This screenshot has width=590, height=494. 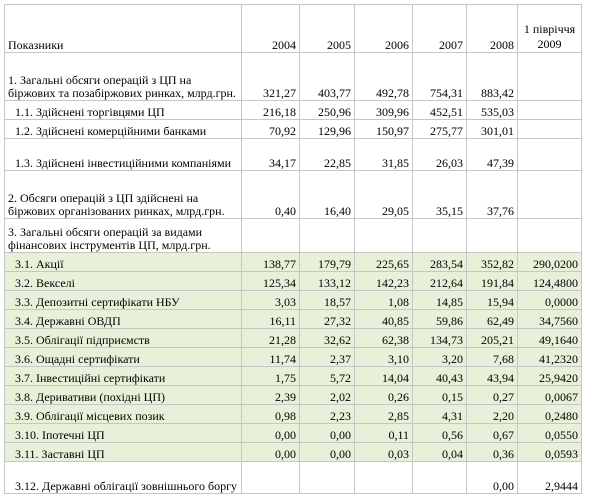 I want to click on value-cell: 2,23, so click(x=327, y=414).